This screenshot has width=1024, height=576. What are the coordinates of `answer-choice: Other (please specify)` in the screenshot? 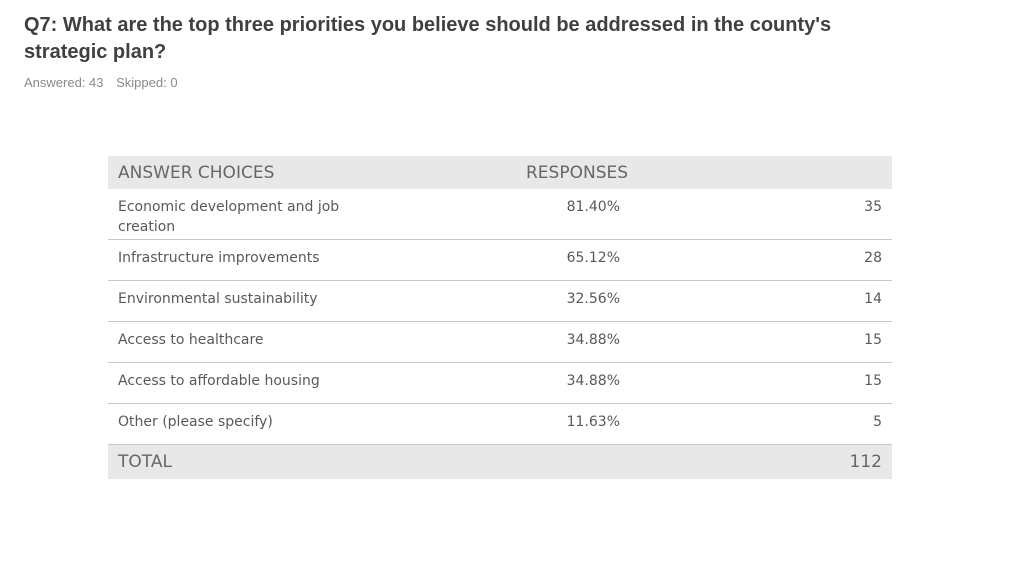 It's located at (195, 422).